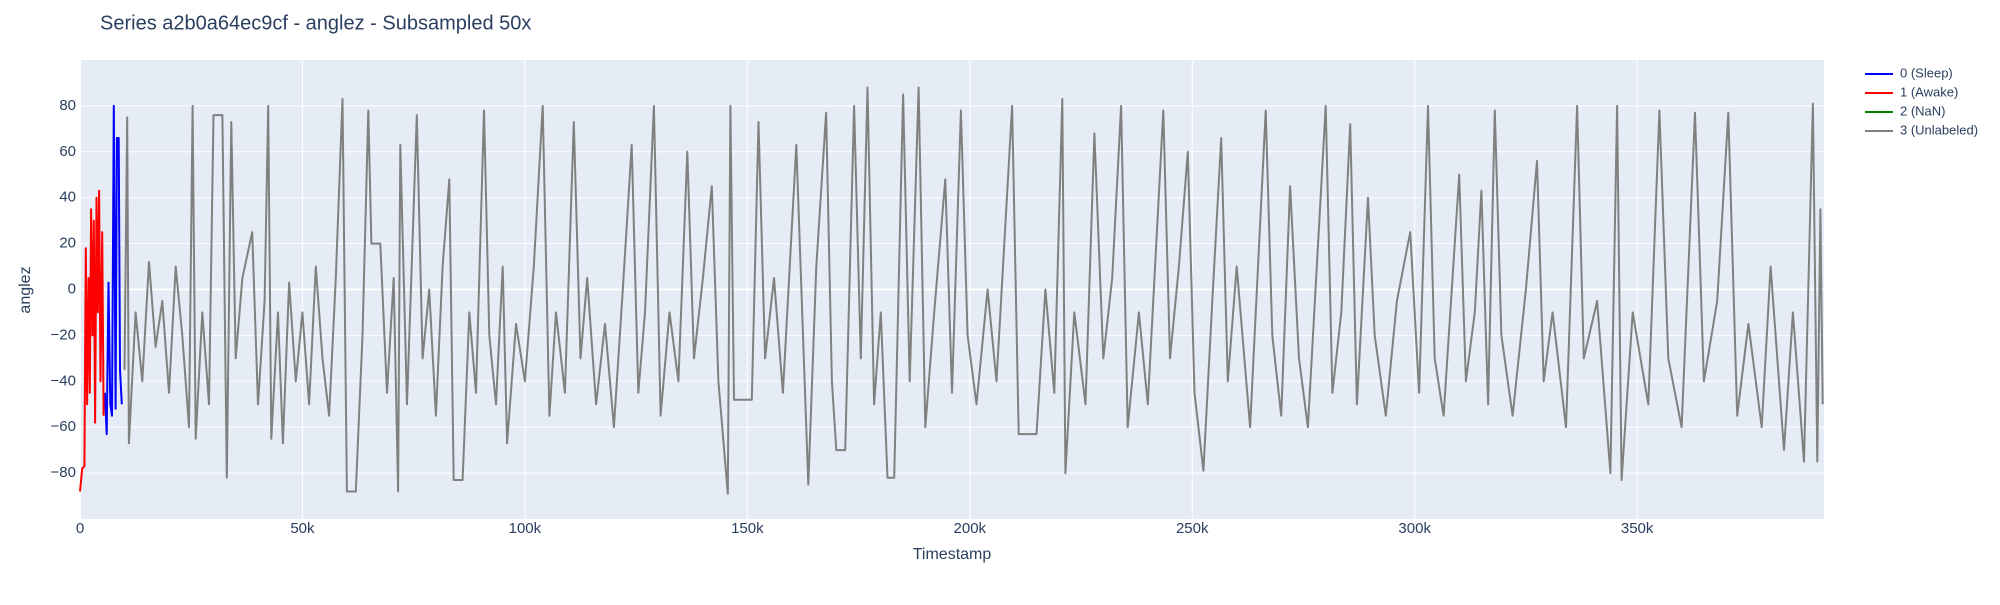 The height and width of the screenshot is (605, 2000). I want to click on y-tick-label: −40, so click(63, 380).